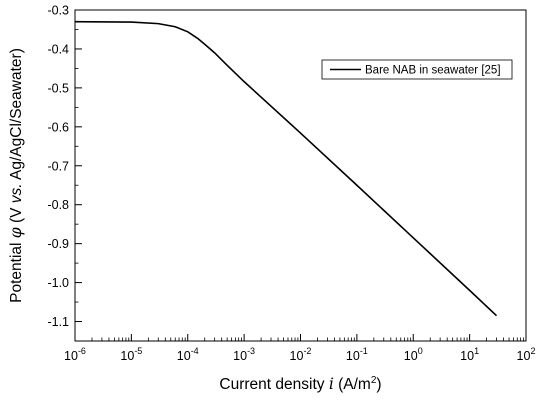 The height and width of the screenshot is (404, 550). I want to click on x-tick-label: 10⁰, so click(413, 354).